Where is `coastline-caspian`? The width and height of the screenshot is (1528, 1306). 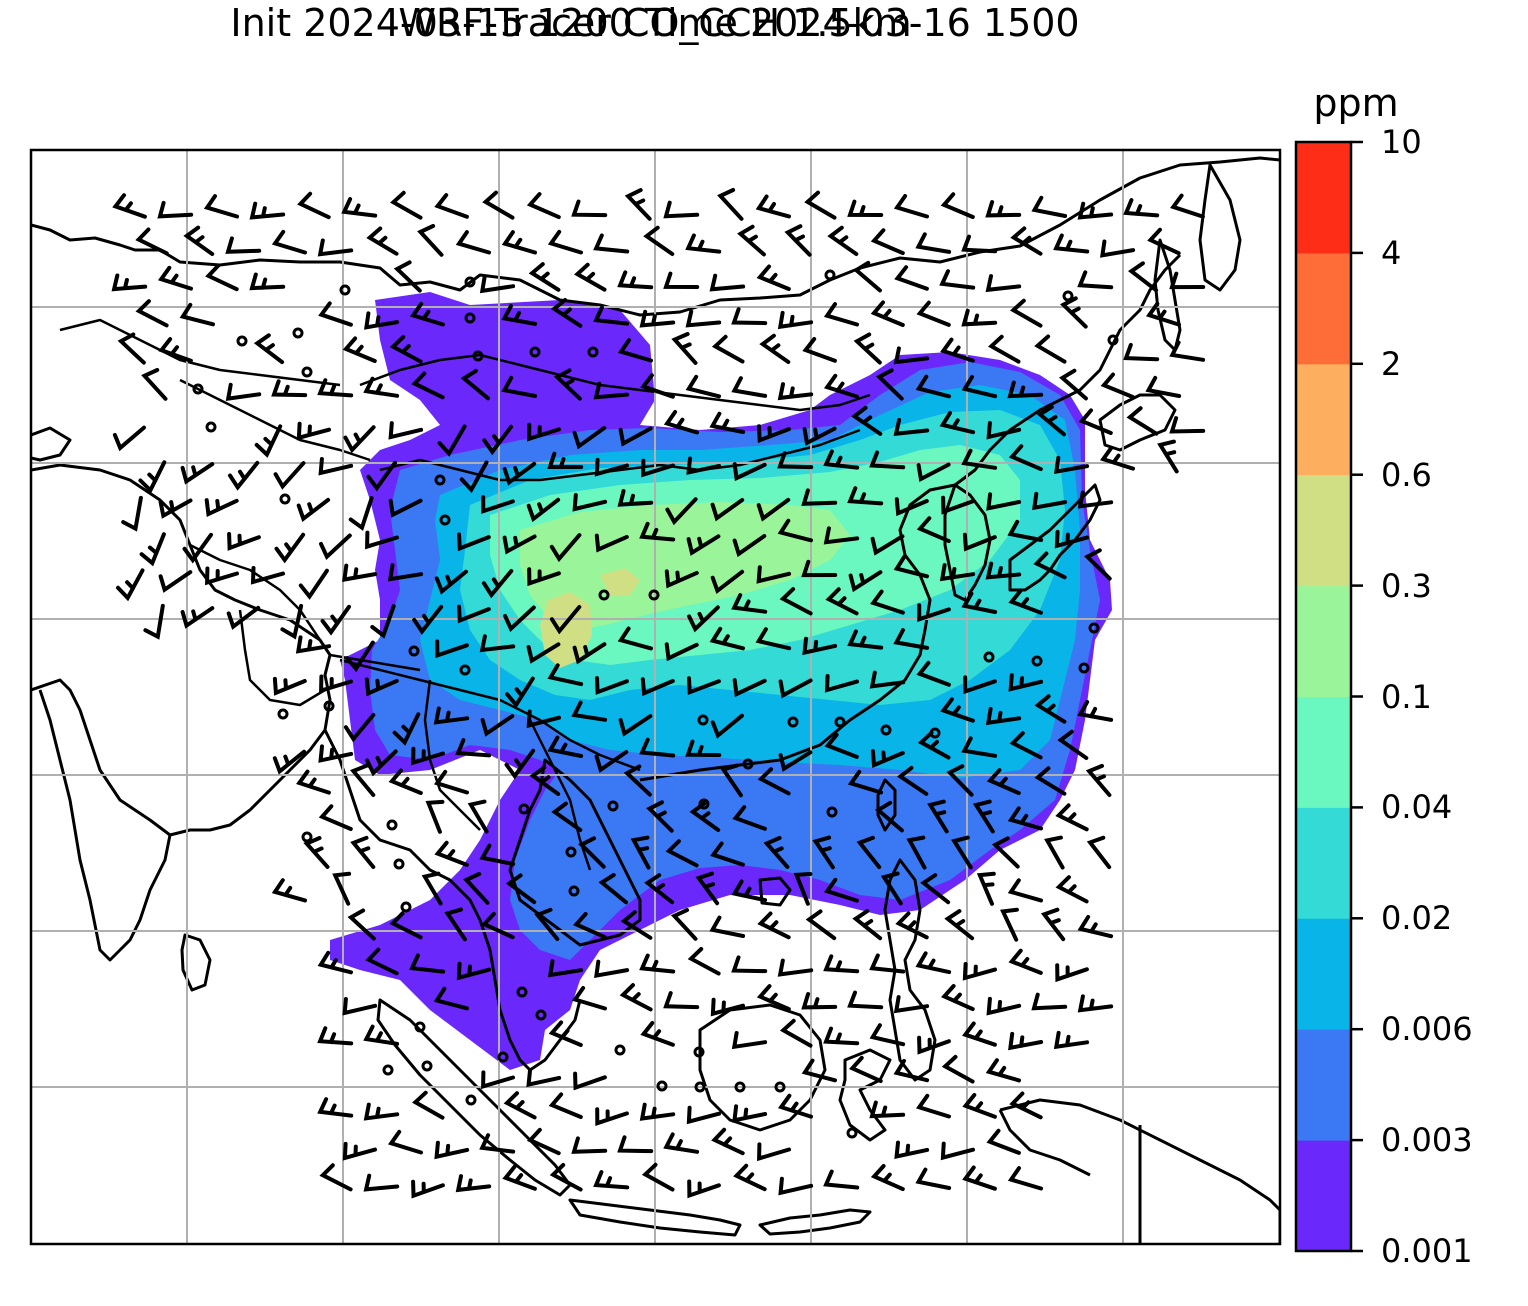 coastline-caspian is located at coordinates (51, 444).